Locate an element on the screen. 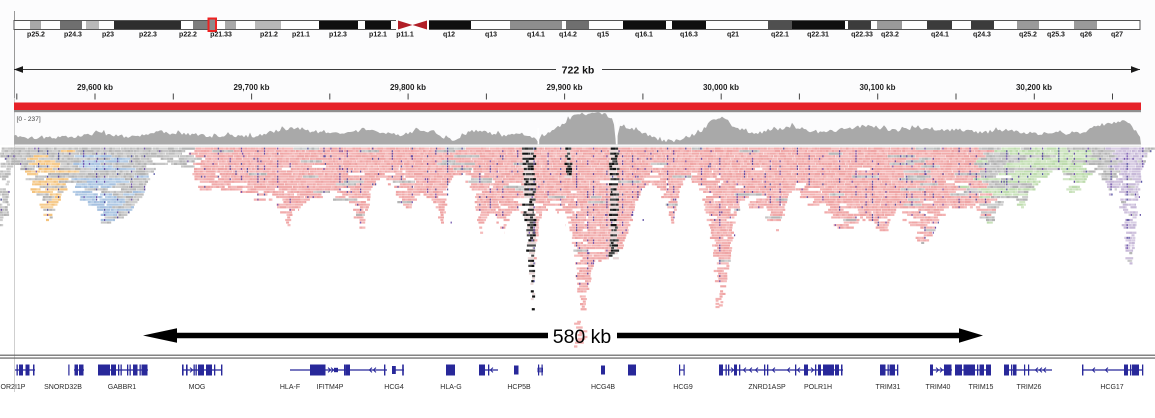 The width and height of the screenshot is (1155, 418). svg-text: p23 is located at coordinates (108, 35).